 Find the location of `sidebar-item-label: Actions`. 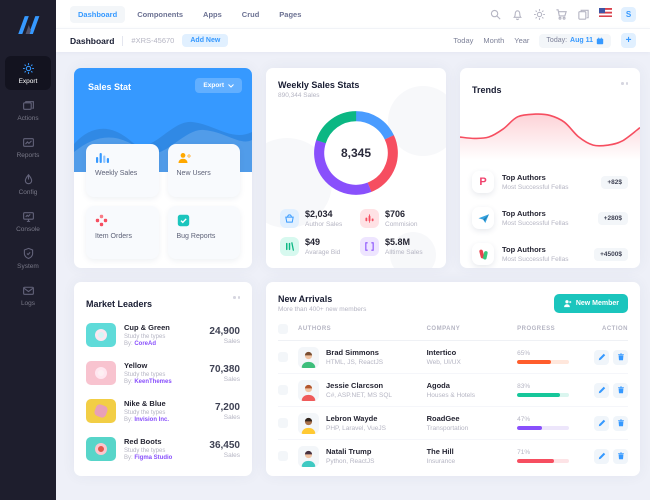

sidebar-item-label: Actions is located at coordinates (28, 118).